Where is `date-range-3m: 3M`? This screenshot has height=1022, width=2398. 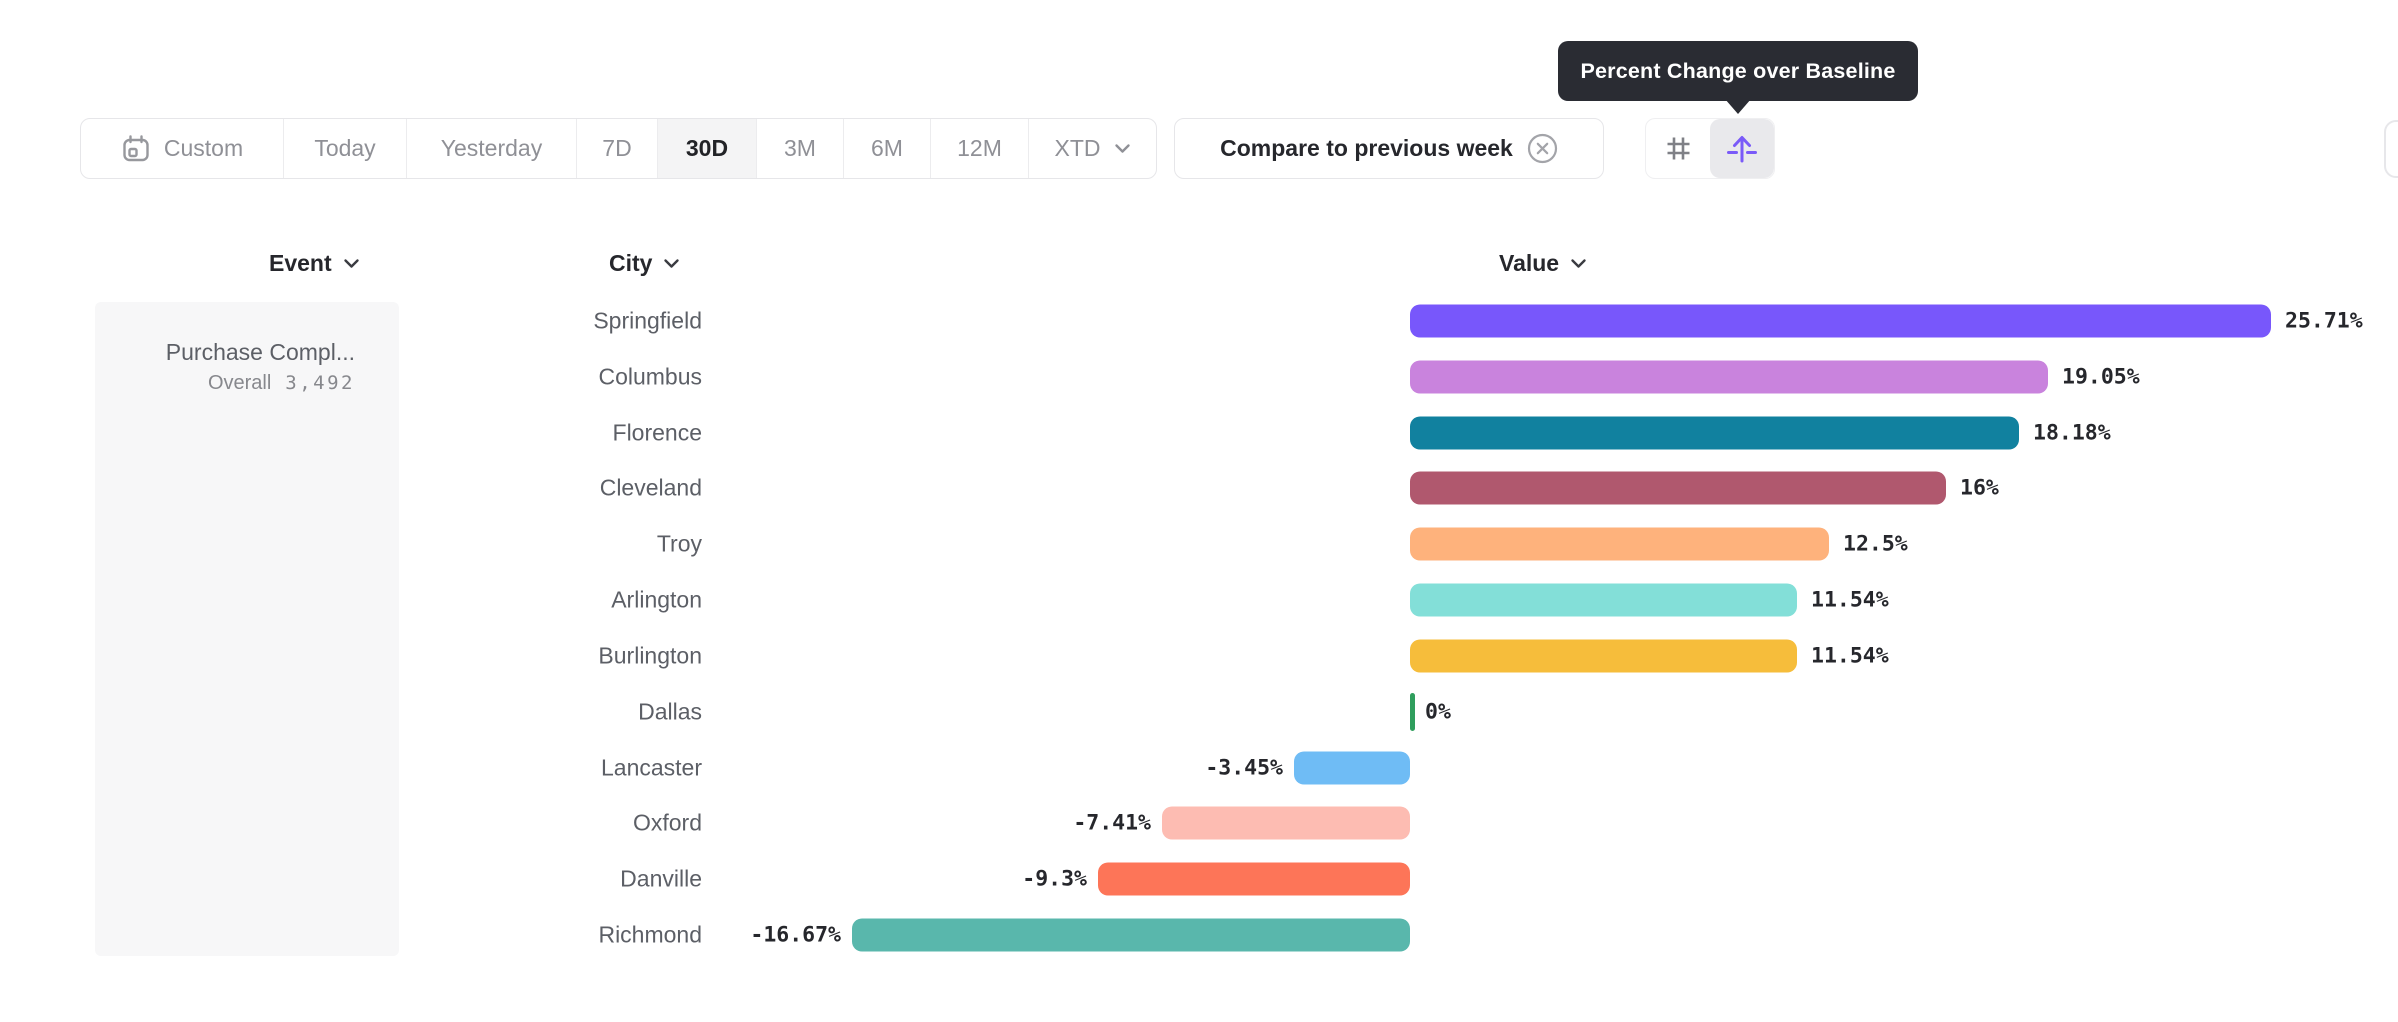 date-range-3m: 3M is located at coordinates (800, 148).